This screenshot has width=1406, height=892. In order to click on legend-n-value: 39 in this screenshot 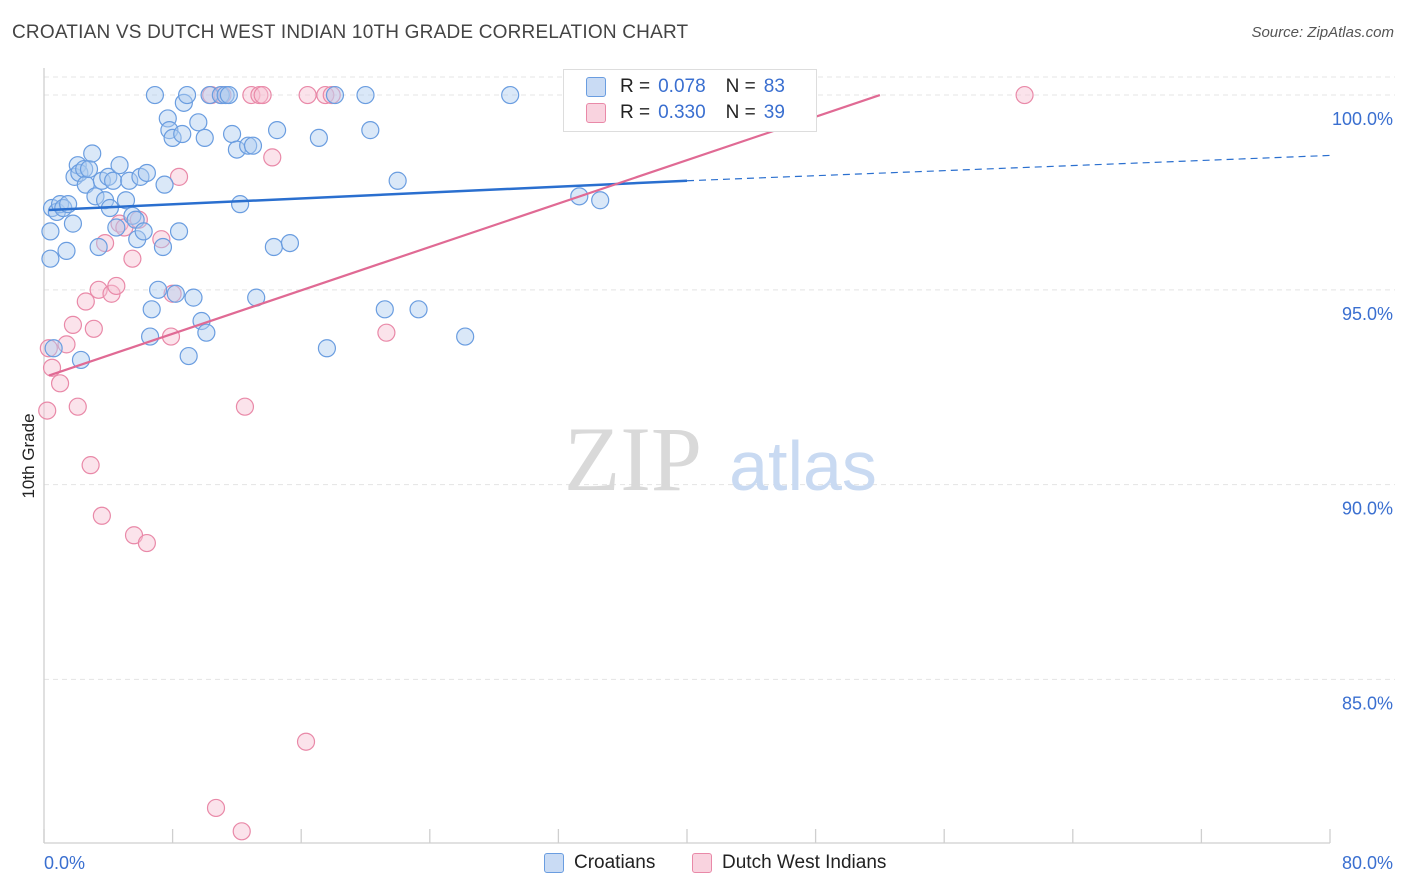, I will do `click(774, 112)`.